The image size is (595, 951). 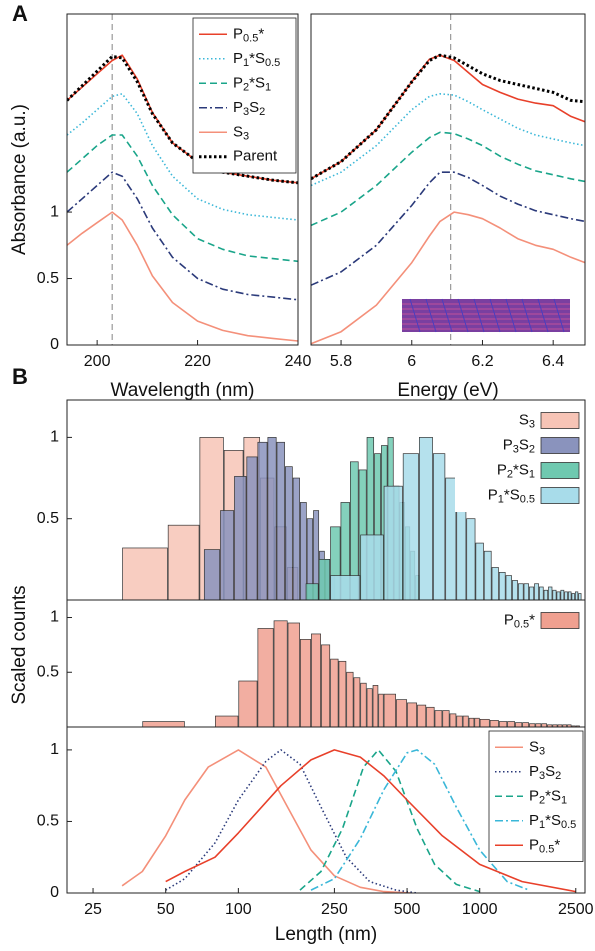 I want to click on plot-area, so click(x=182, y=179).